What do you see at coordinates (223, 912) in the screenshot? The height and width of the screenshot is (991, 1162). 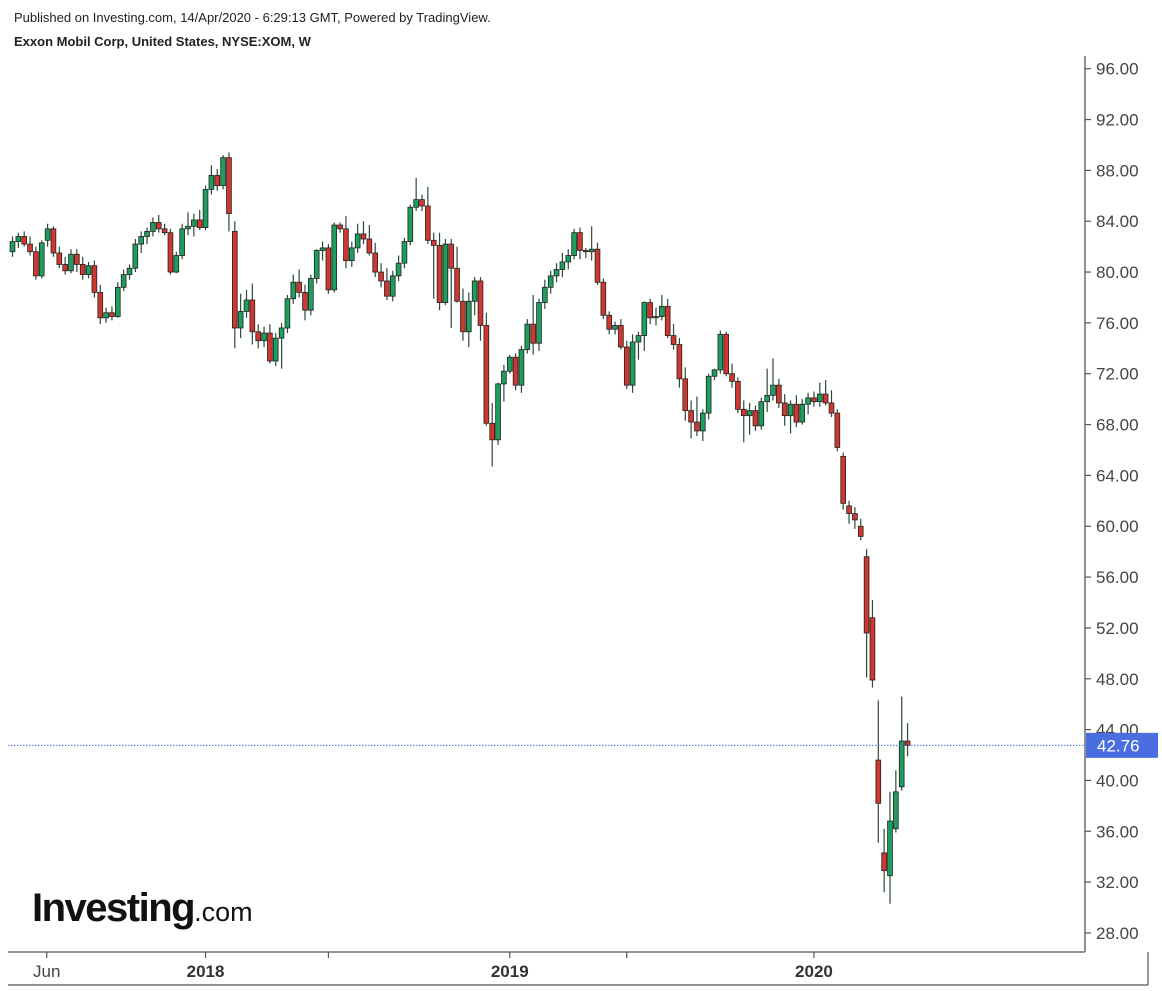 I see `logo-suffix-text: .com` at bounding box center [223, 912].